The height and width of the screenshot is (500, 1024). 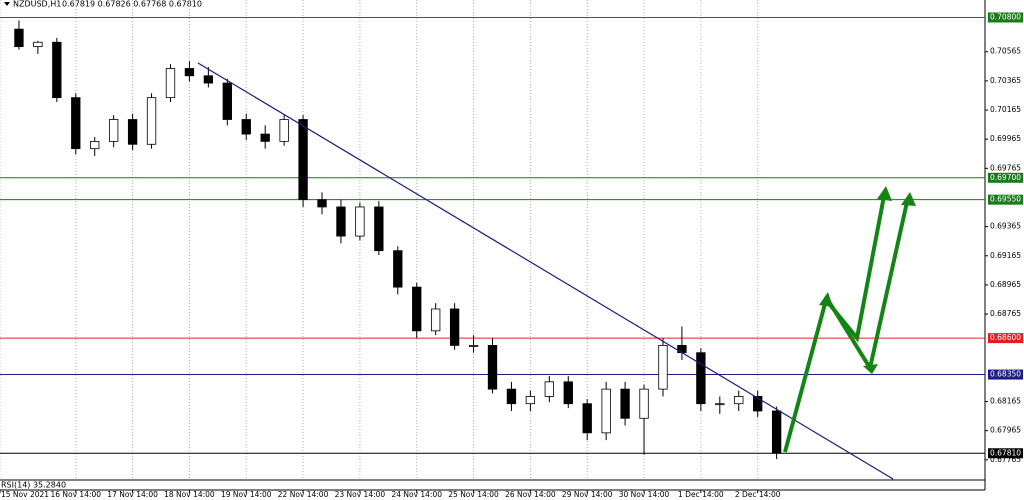 What do you see at coordinates (758, 494) in the screenshot?
I see `x-tick-label: 2 Dec 14:00` at bounding box center [758, 494].